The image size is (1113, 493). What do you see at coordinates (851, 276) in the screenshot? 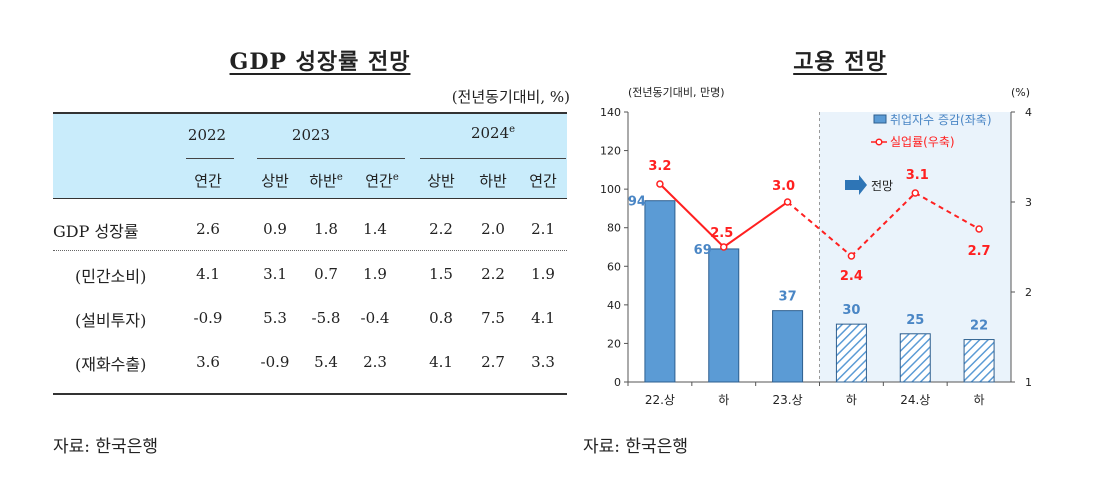
I see `line-data-label: 2.4` at bounding box center [851, 276].